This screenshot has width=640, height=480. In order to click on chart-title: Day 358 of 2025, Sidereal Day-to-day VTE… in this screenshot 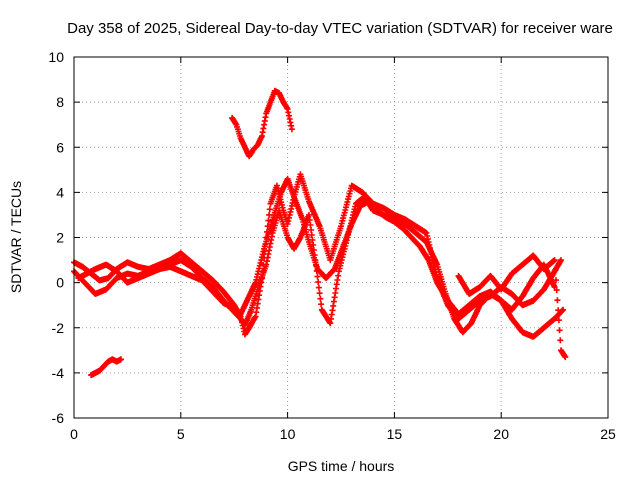, I will do `click(340, 28)`.